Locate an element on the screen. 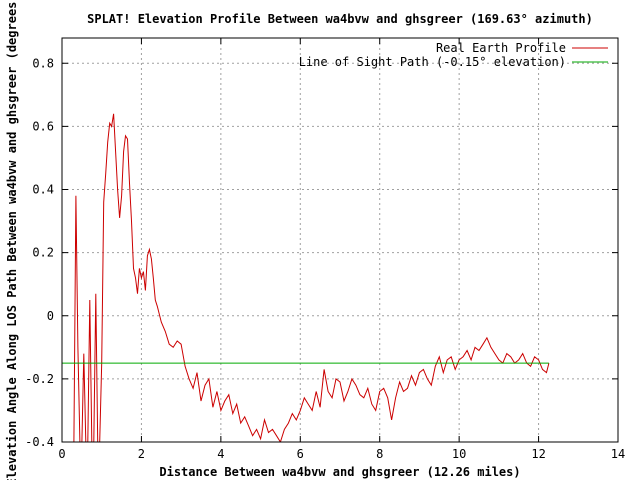  x-tick-label: 0 is located at coordinates (61, 454).